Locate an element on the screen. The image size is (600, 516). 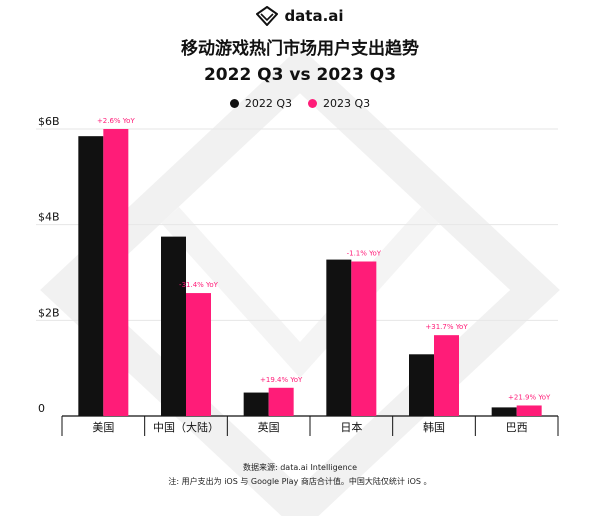
yoy-annotation: +2.6% YoY is located at coordinates (116, 121).